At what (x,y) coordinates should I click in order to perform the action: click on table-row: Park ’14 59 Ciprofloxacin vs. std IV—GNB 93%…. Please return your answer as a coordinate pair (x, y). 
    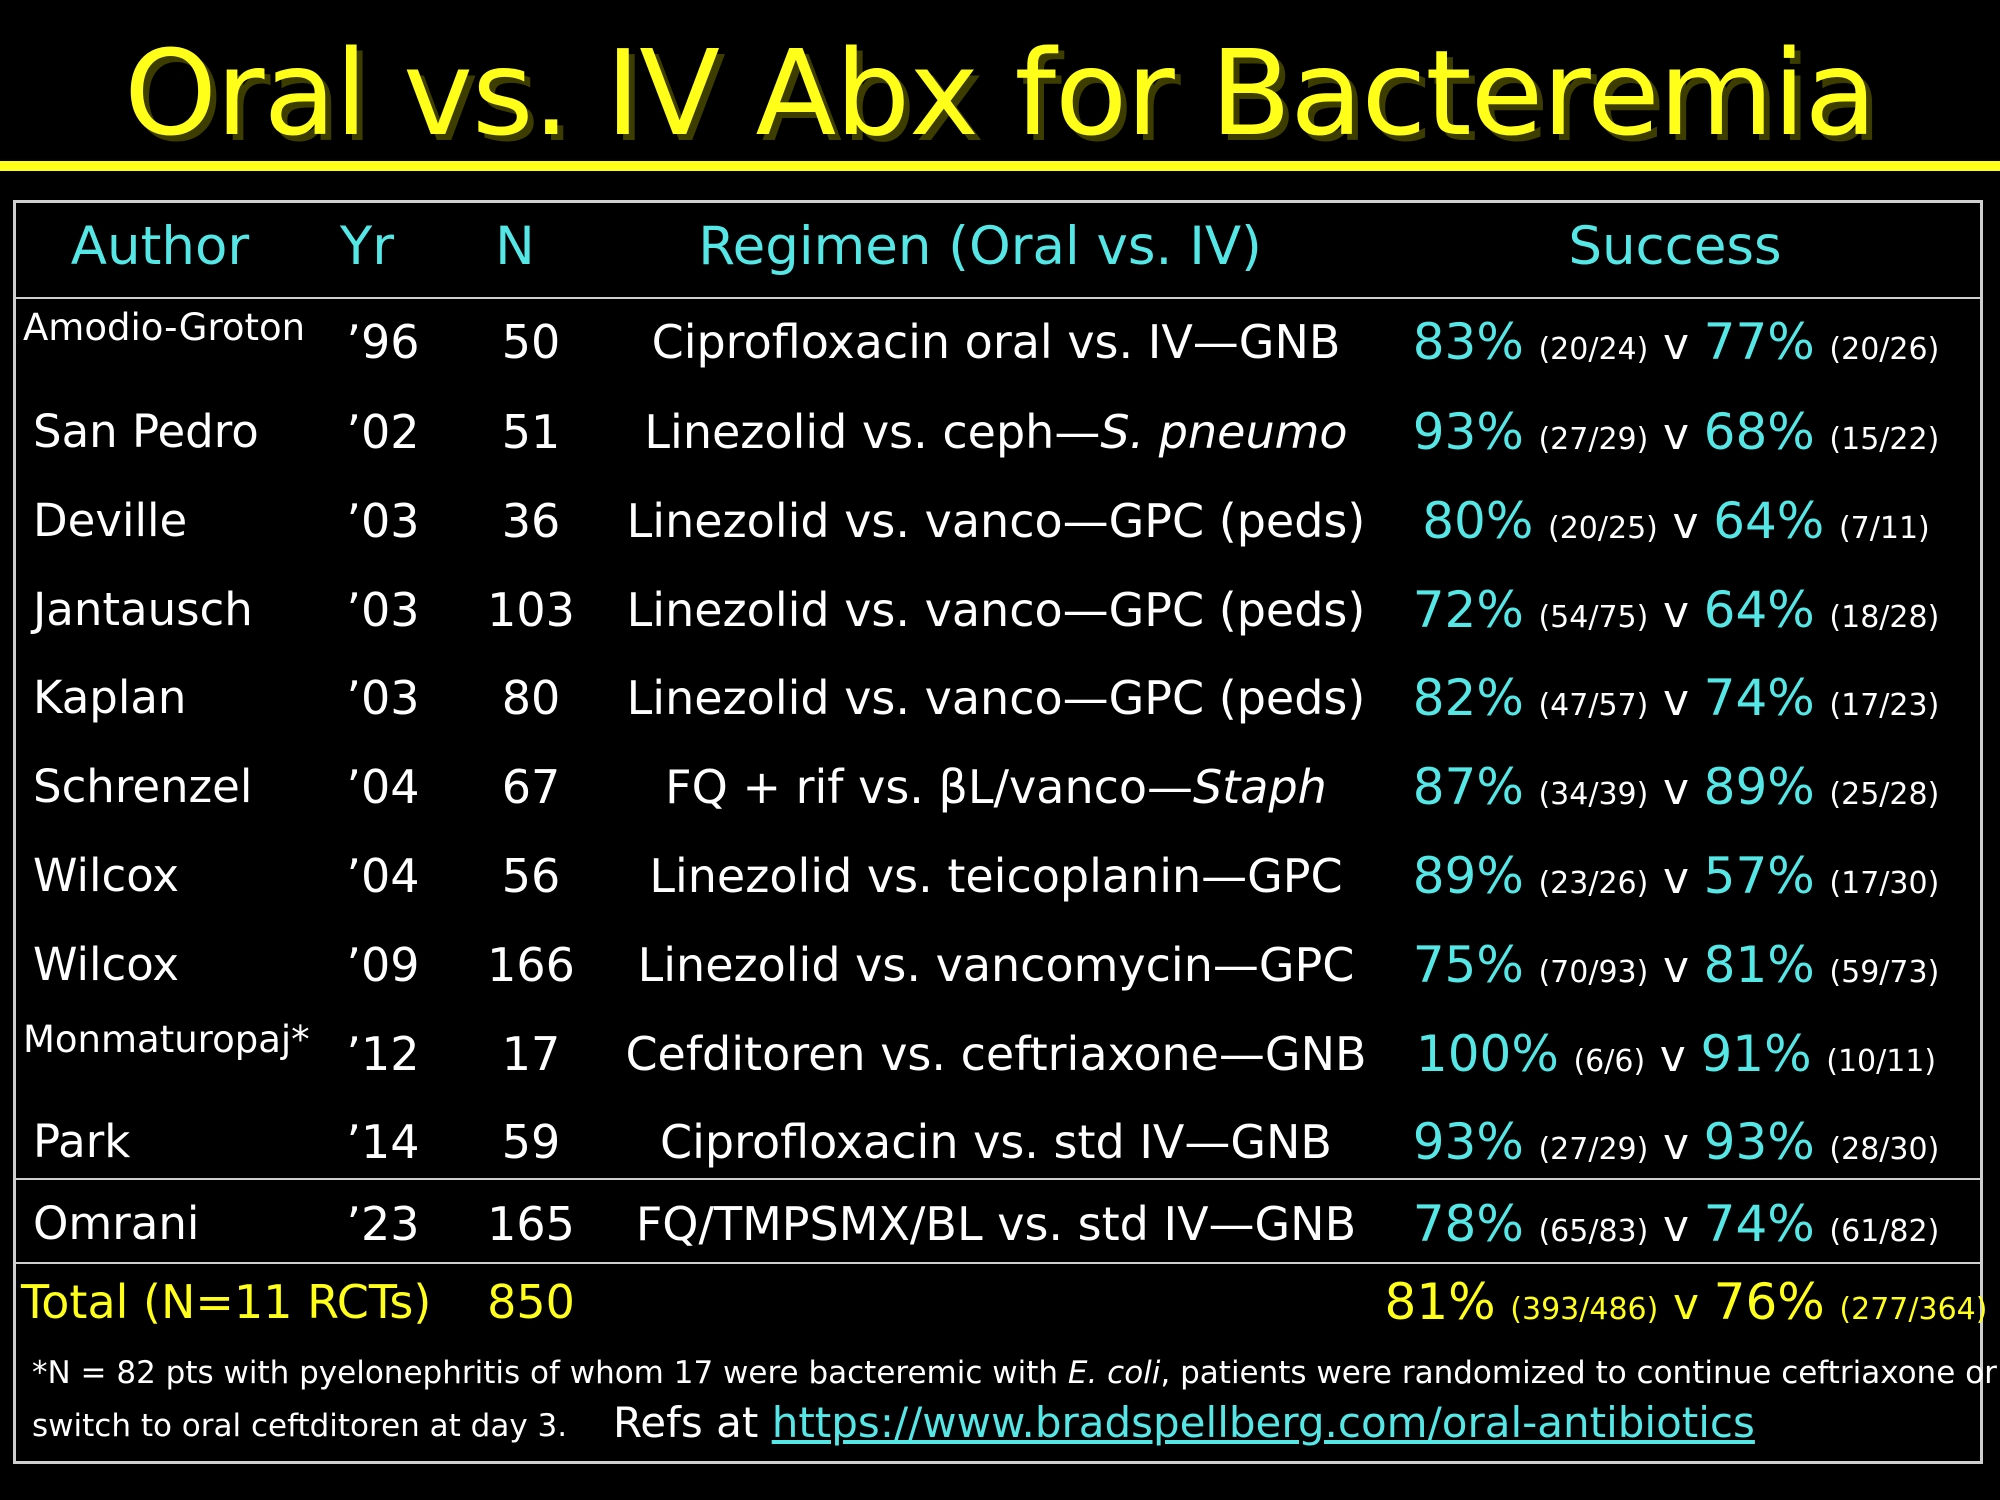
    Looking at the image, I should click on (998, 1142).